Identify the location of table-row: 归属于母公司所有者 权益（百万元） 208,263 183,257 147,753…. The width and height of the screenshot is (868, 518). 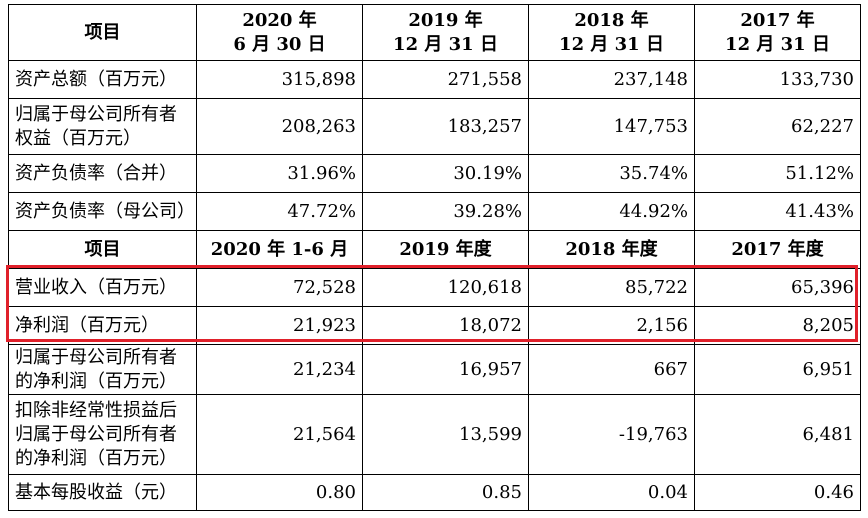
(434, 126).